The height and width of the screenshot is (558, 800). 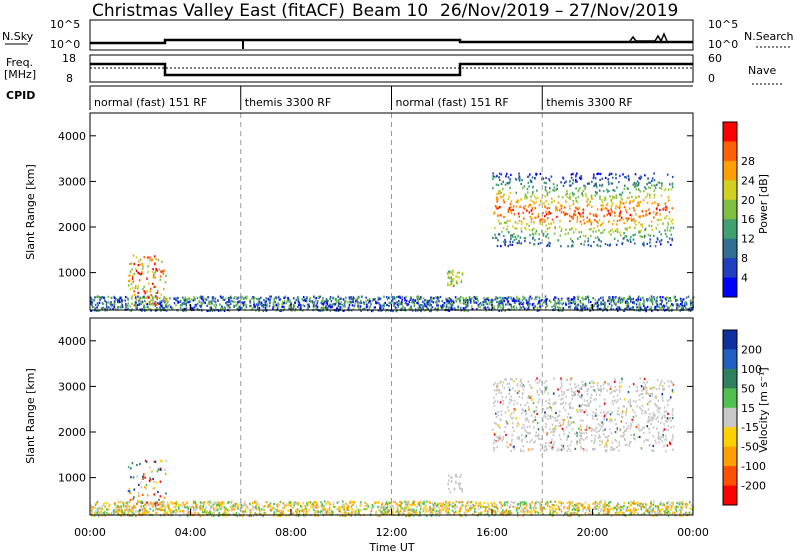 I want to click on freq-trace, so click(x=391, y=69).